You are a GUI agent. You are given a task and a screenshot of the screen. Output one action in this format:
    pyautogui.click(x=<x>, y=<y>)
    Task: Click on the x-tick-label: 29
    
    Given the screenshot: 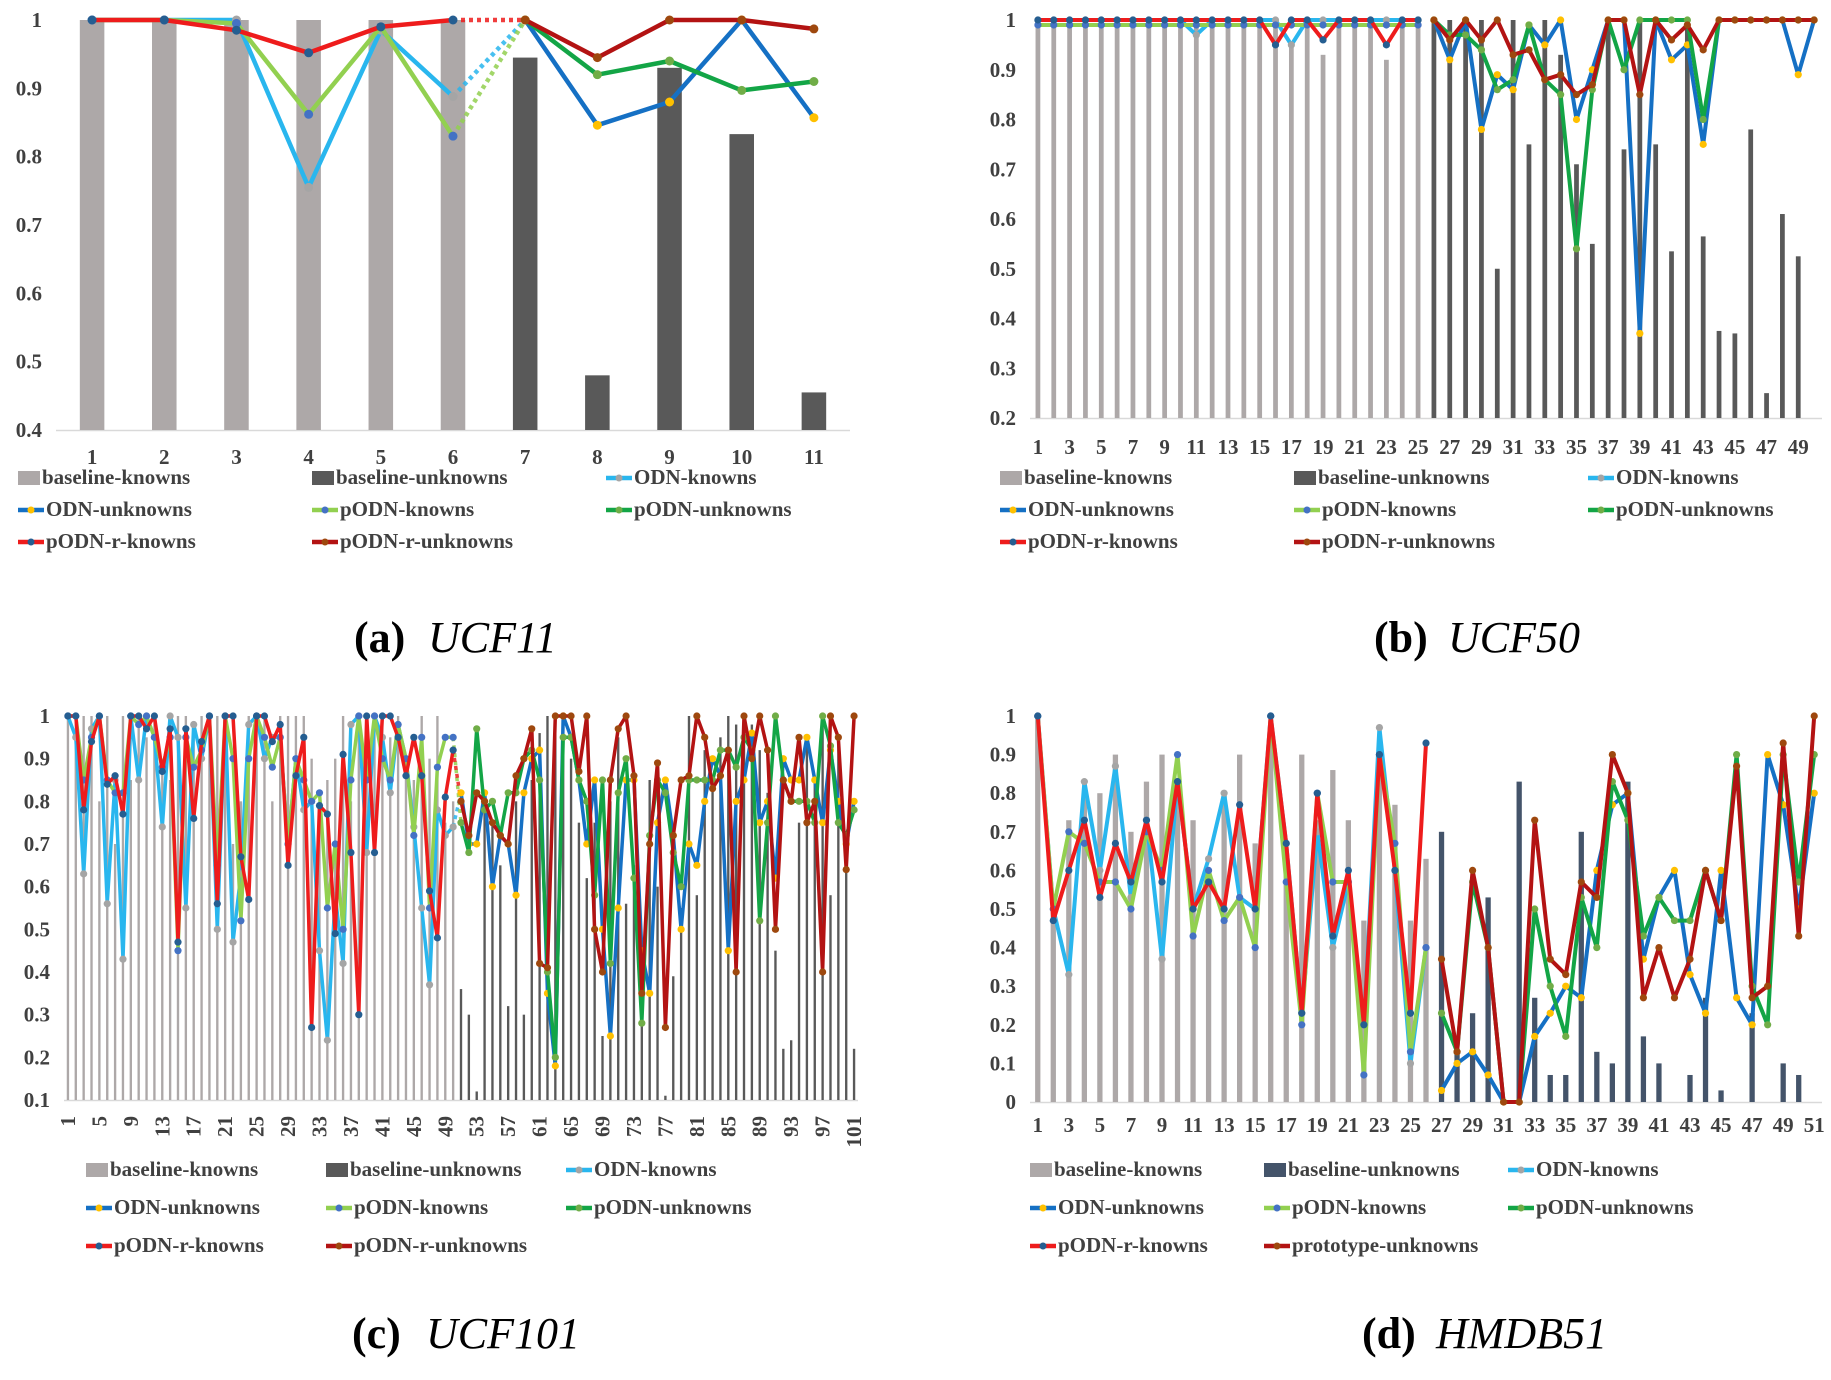 What is the action you would take?
    pyautogui.click(x=1481, y=447)
    